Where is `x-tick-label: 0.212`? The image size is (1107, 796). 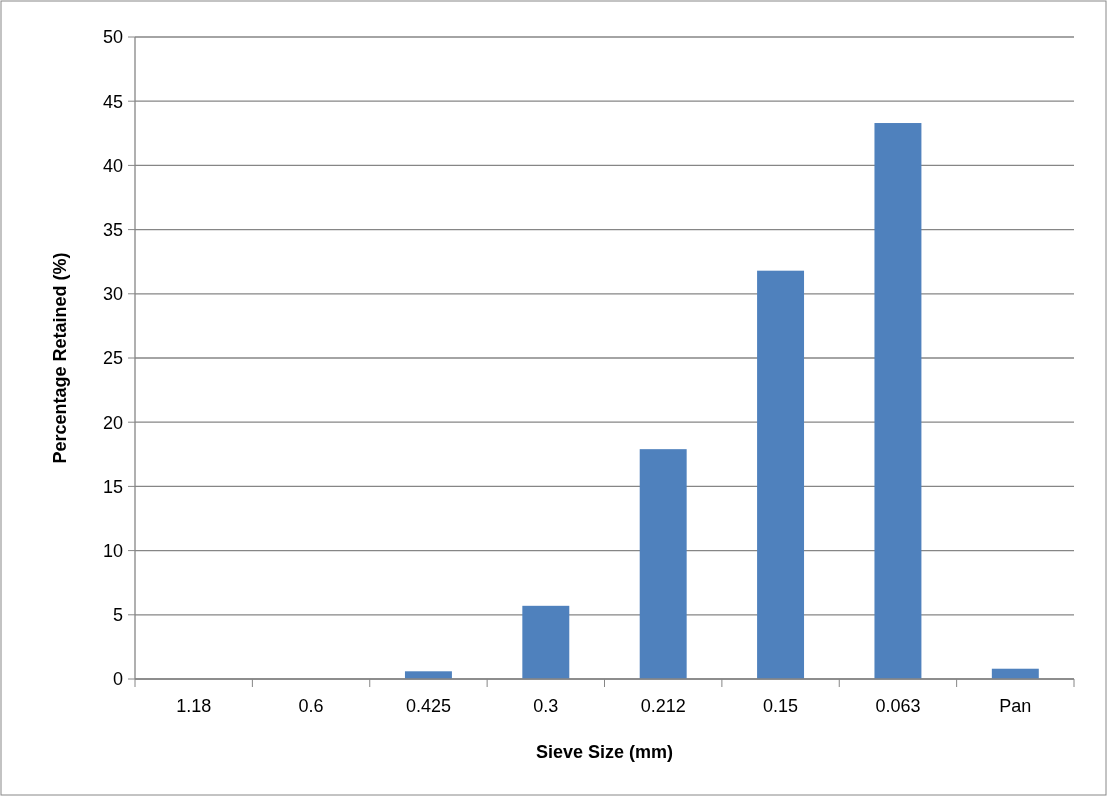
x-tick-label: 0.212 is located at coordinates (663, 706).